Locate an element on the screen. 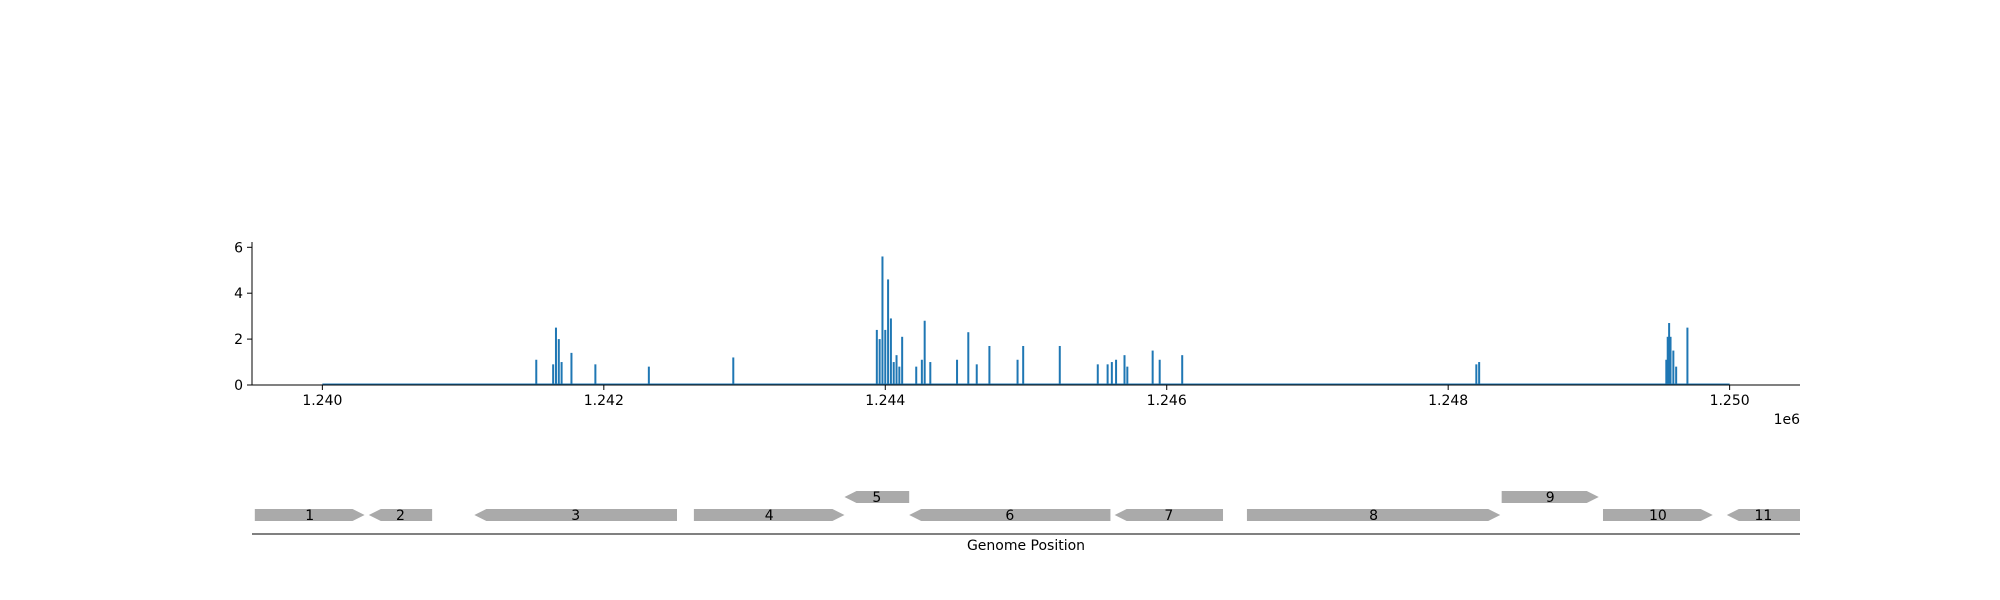 This screenshot has height=600, width=2000. x-axis-ticks: 1.240 1.242 1.244 1.246 1.248 1.250 is located at coordinates (1026, 397).